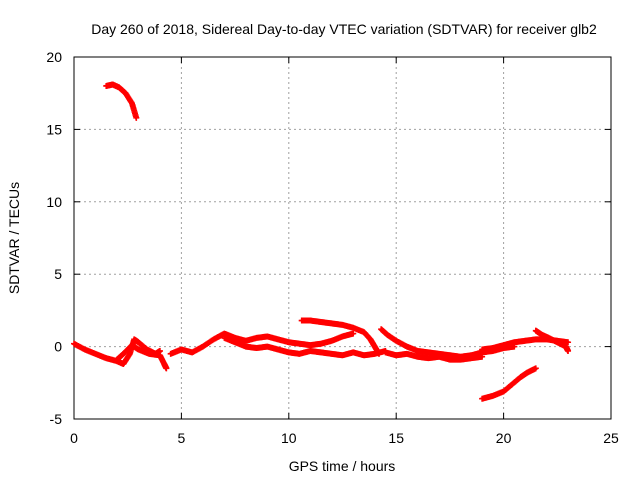  I want to click on x-tick-label: 20, so click(504, 438).